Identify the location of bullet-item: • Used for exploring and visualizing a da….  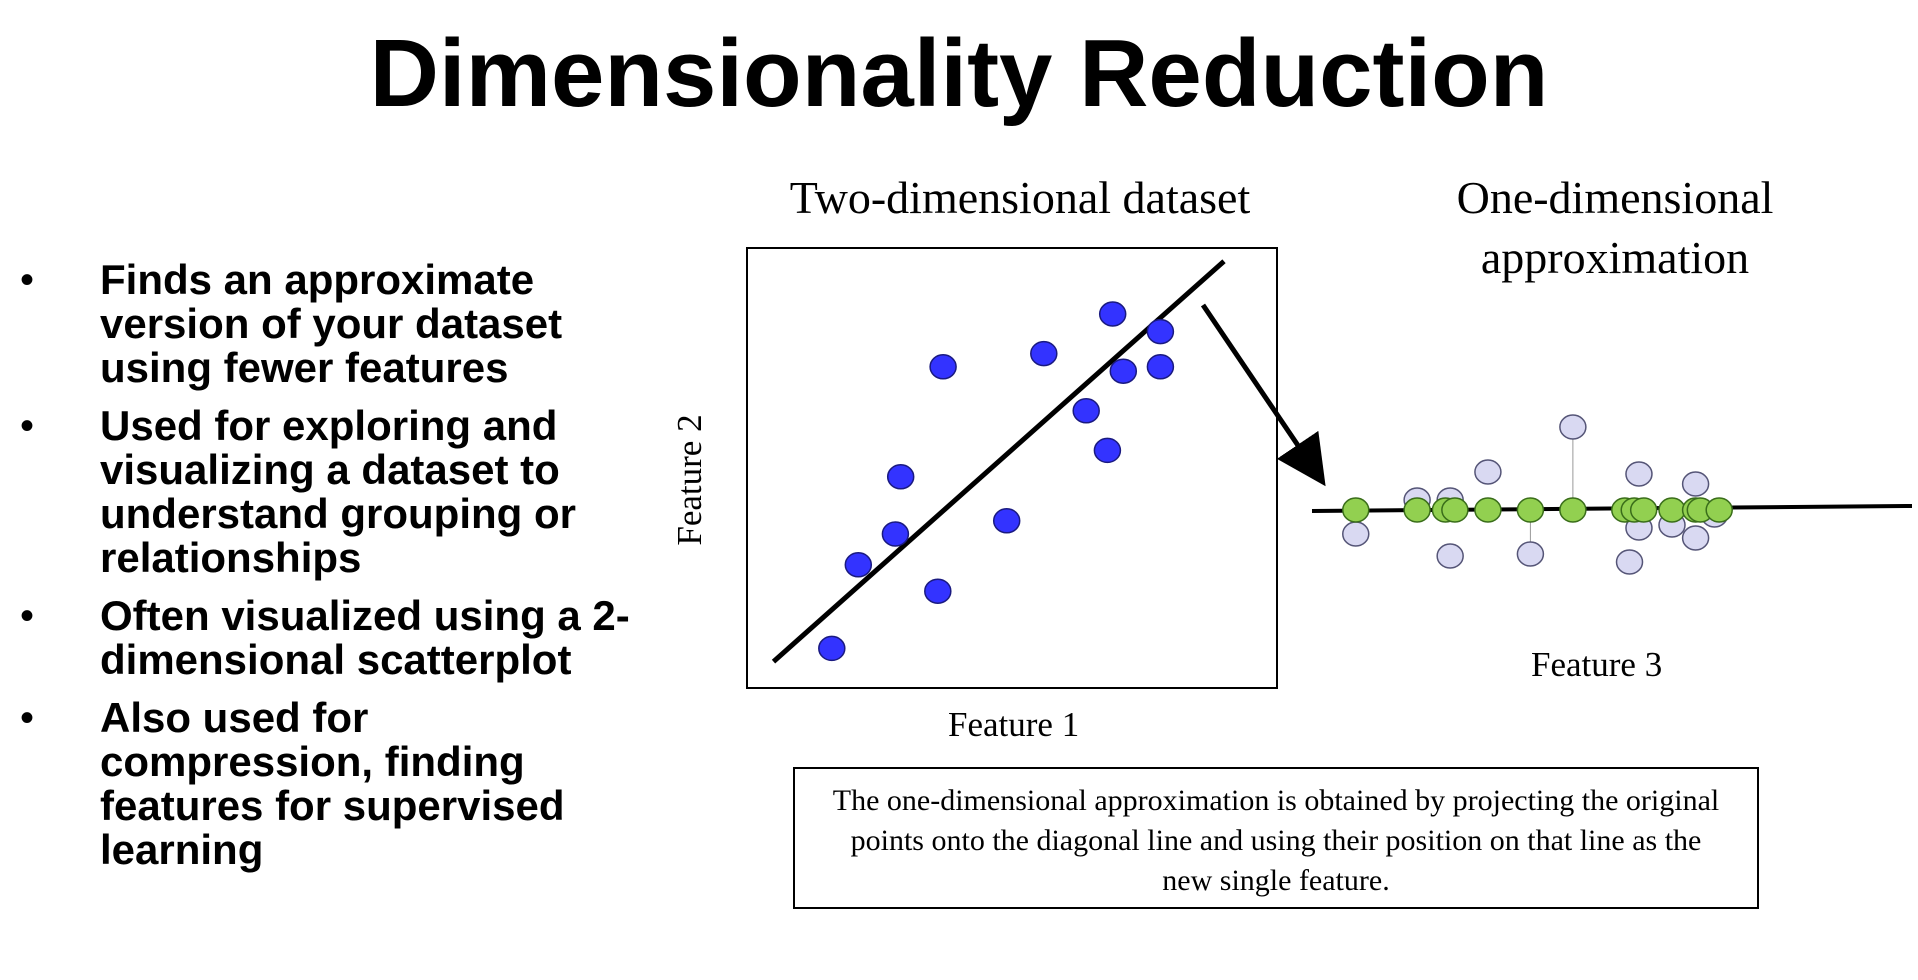
(330, 492).